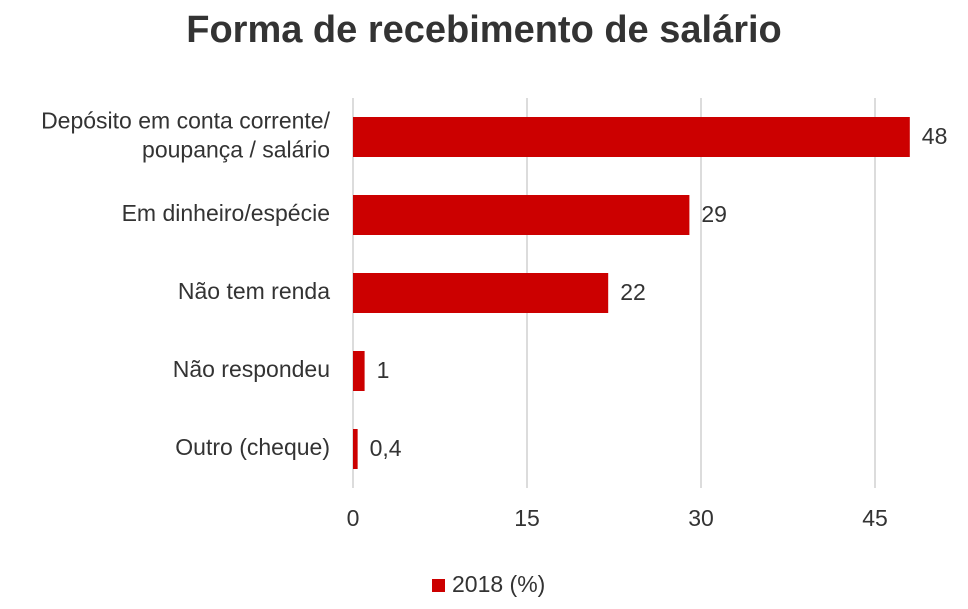  Describe the element at coordinates (353, 518) in the screenshot. I see `x-tick-label: 0` at that location.